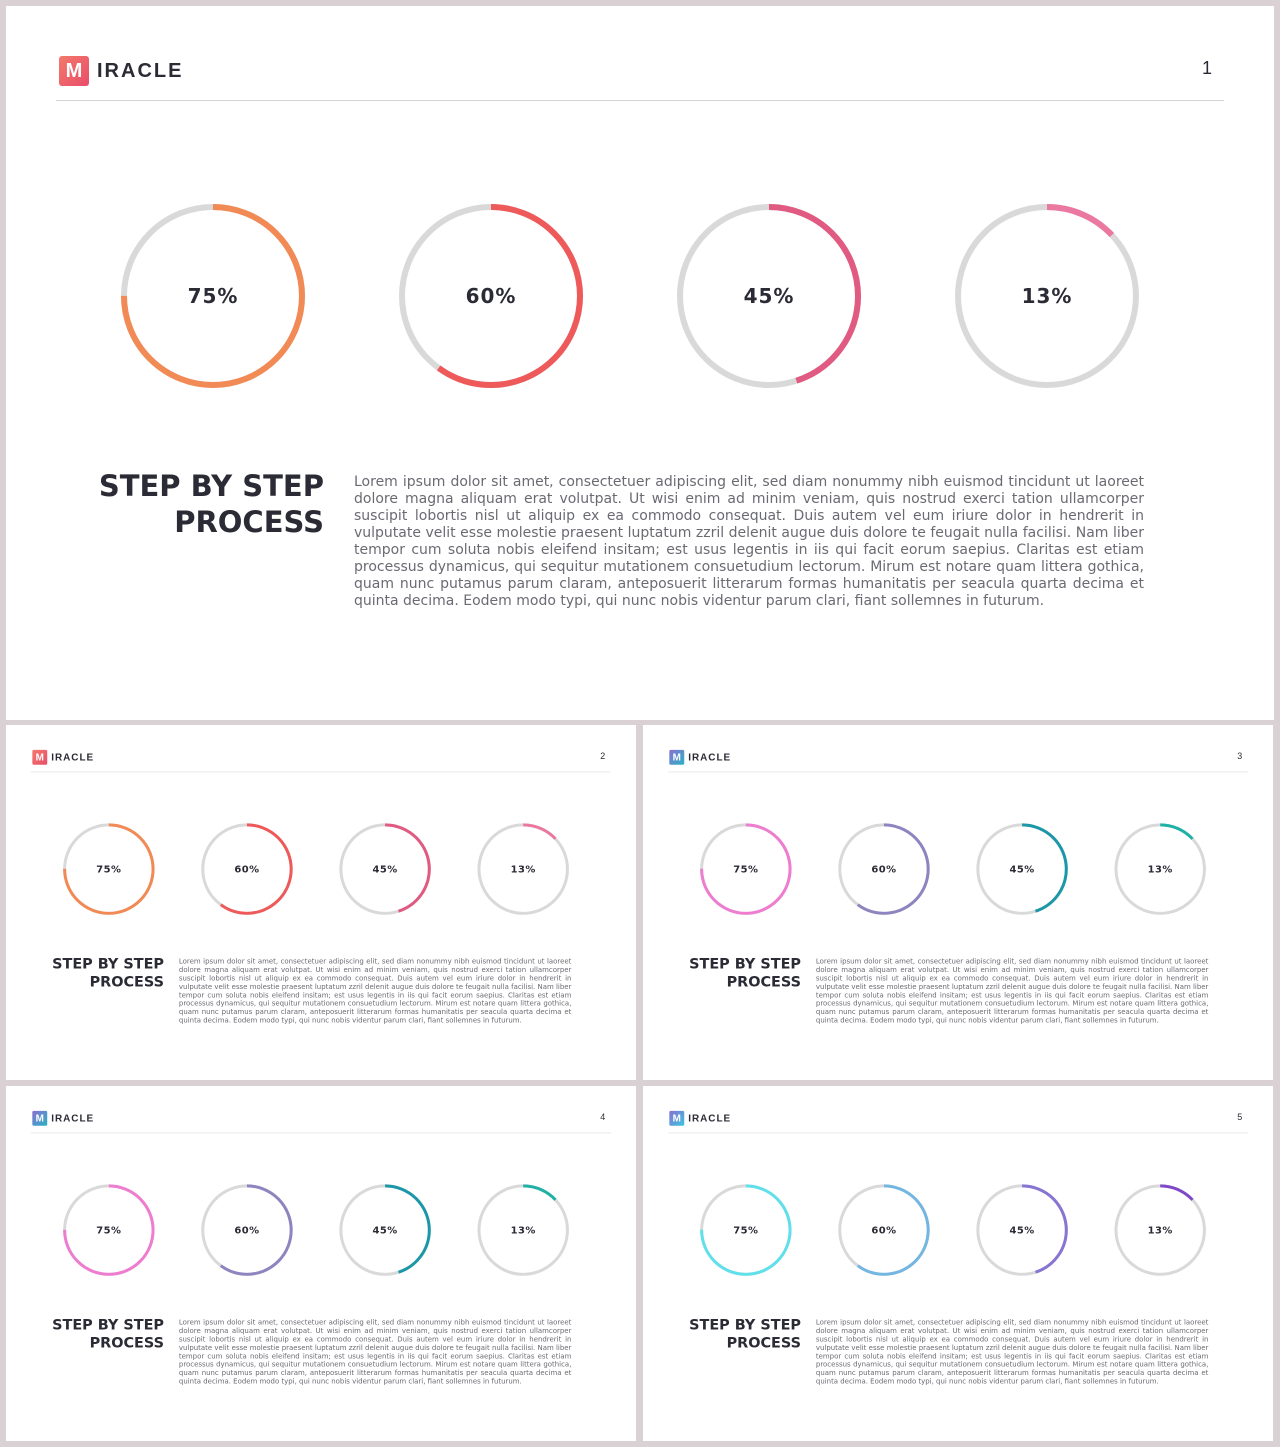  What do you see at coordinates (603, 1116) in the screenshot?
I see `page-number: 4` at bounding box center [603, 1116].